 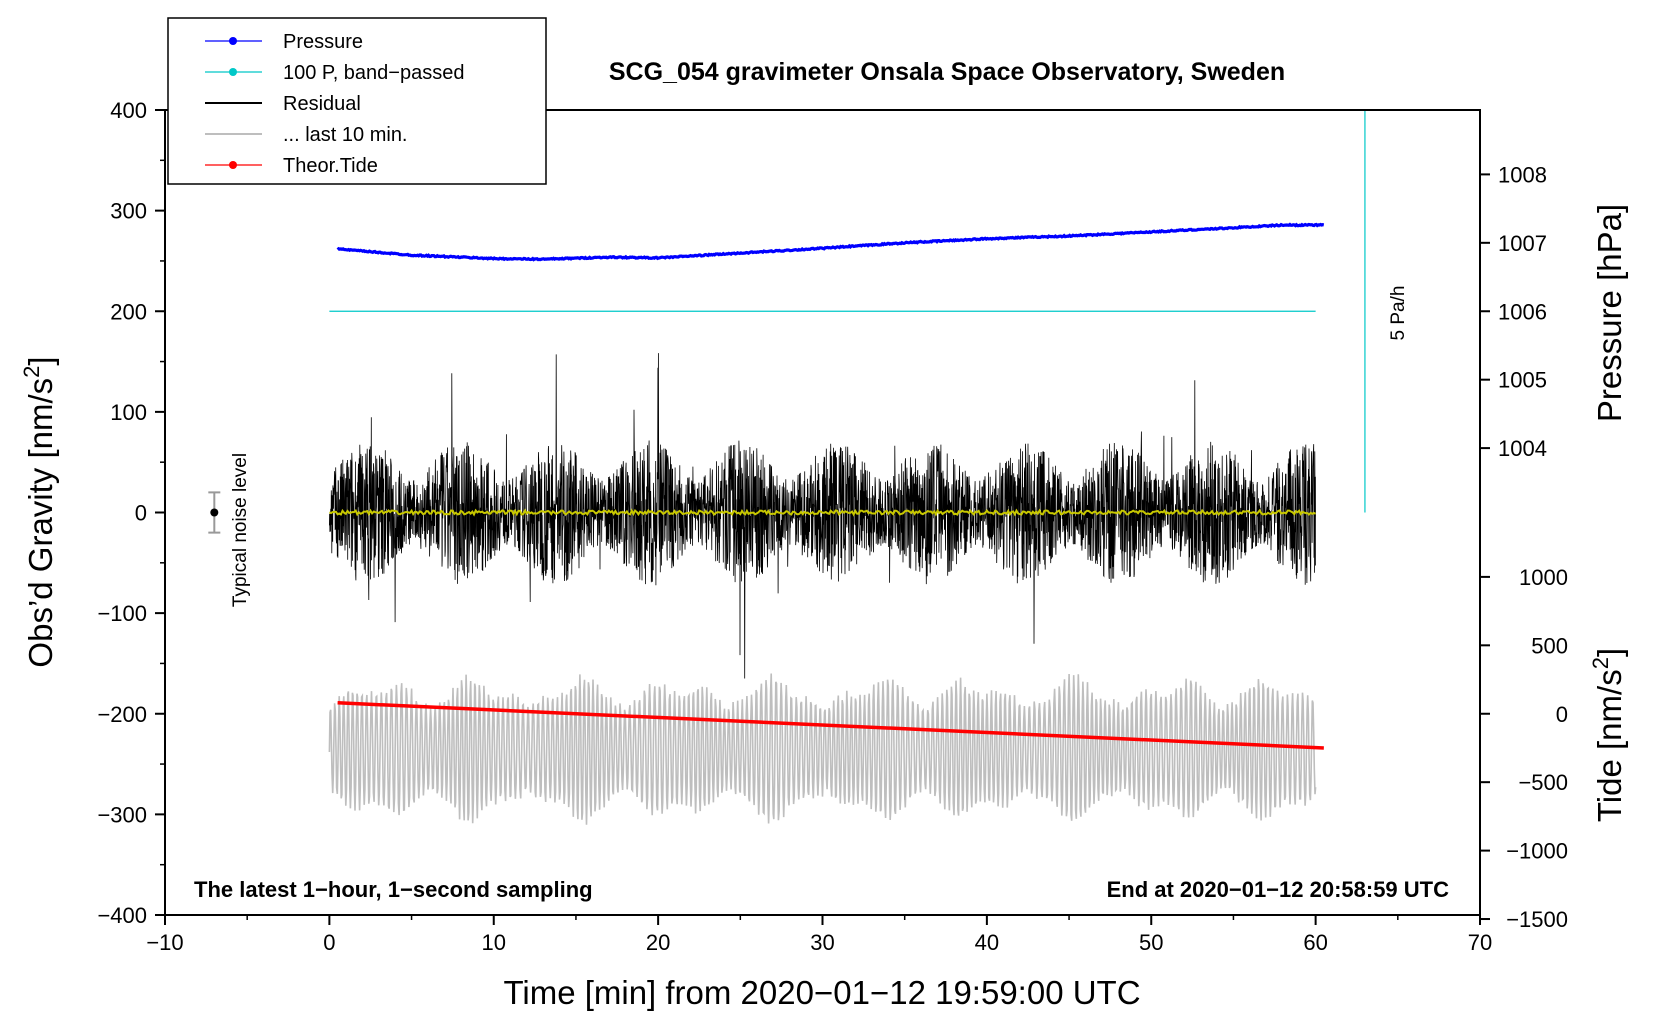 I want to click on y-tick-label: 200, so click(x=128, y=311).